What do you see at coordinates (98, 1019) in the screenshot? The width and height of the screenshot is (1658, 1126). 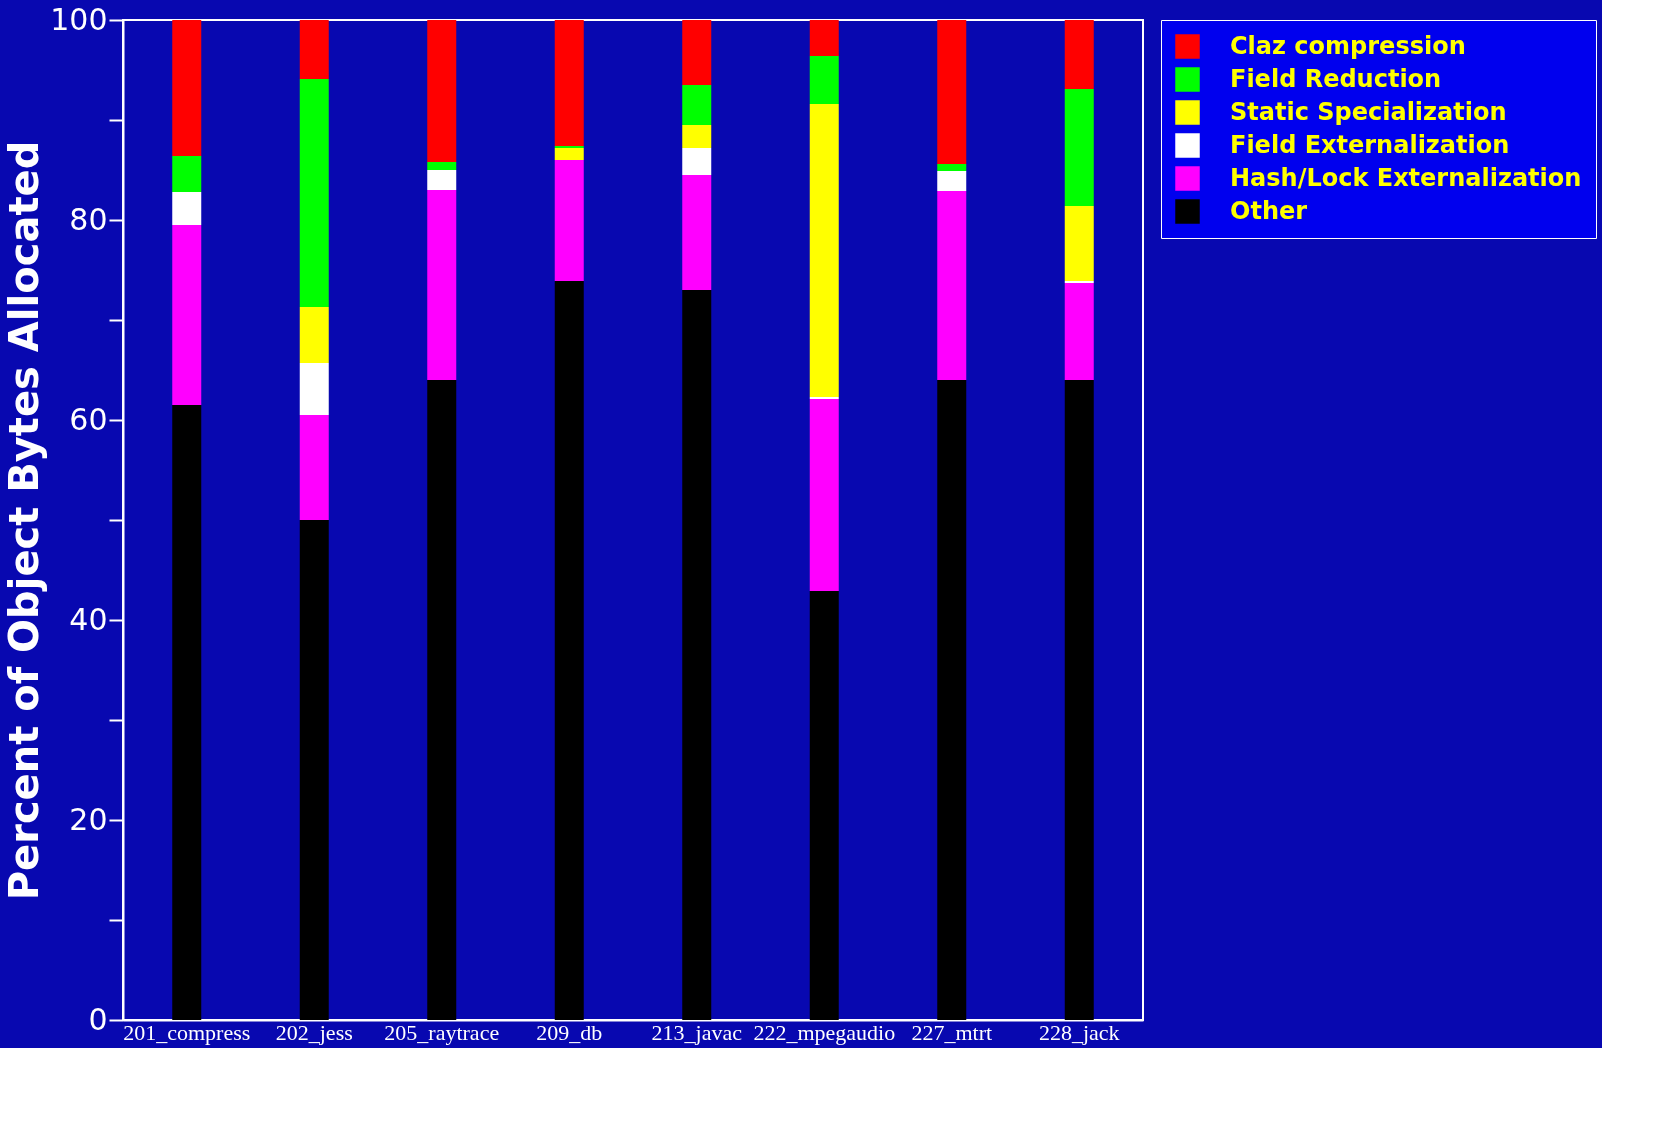 I see `y-tick-label: 0` at bounding box center [98, 1019].